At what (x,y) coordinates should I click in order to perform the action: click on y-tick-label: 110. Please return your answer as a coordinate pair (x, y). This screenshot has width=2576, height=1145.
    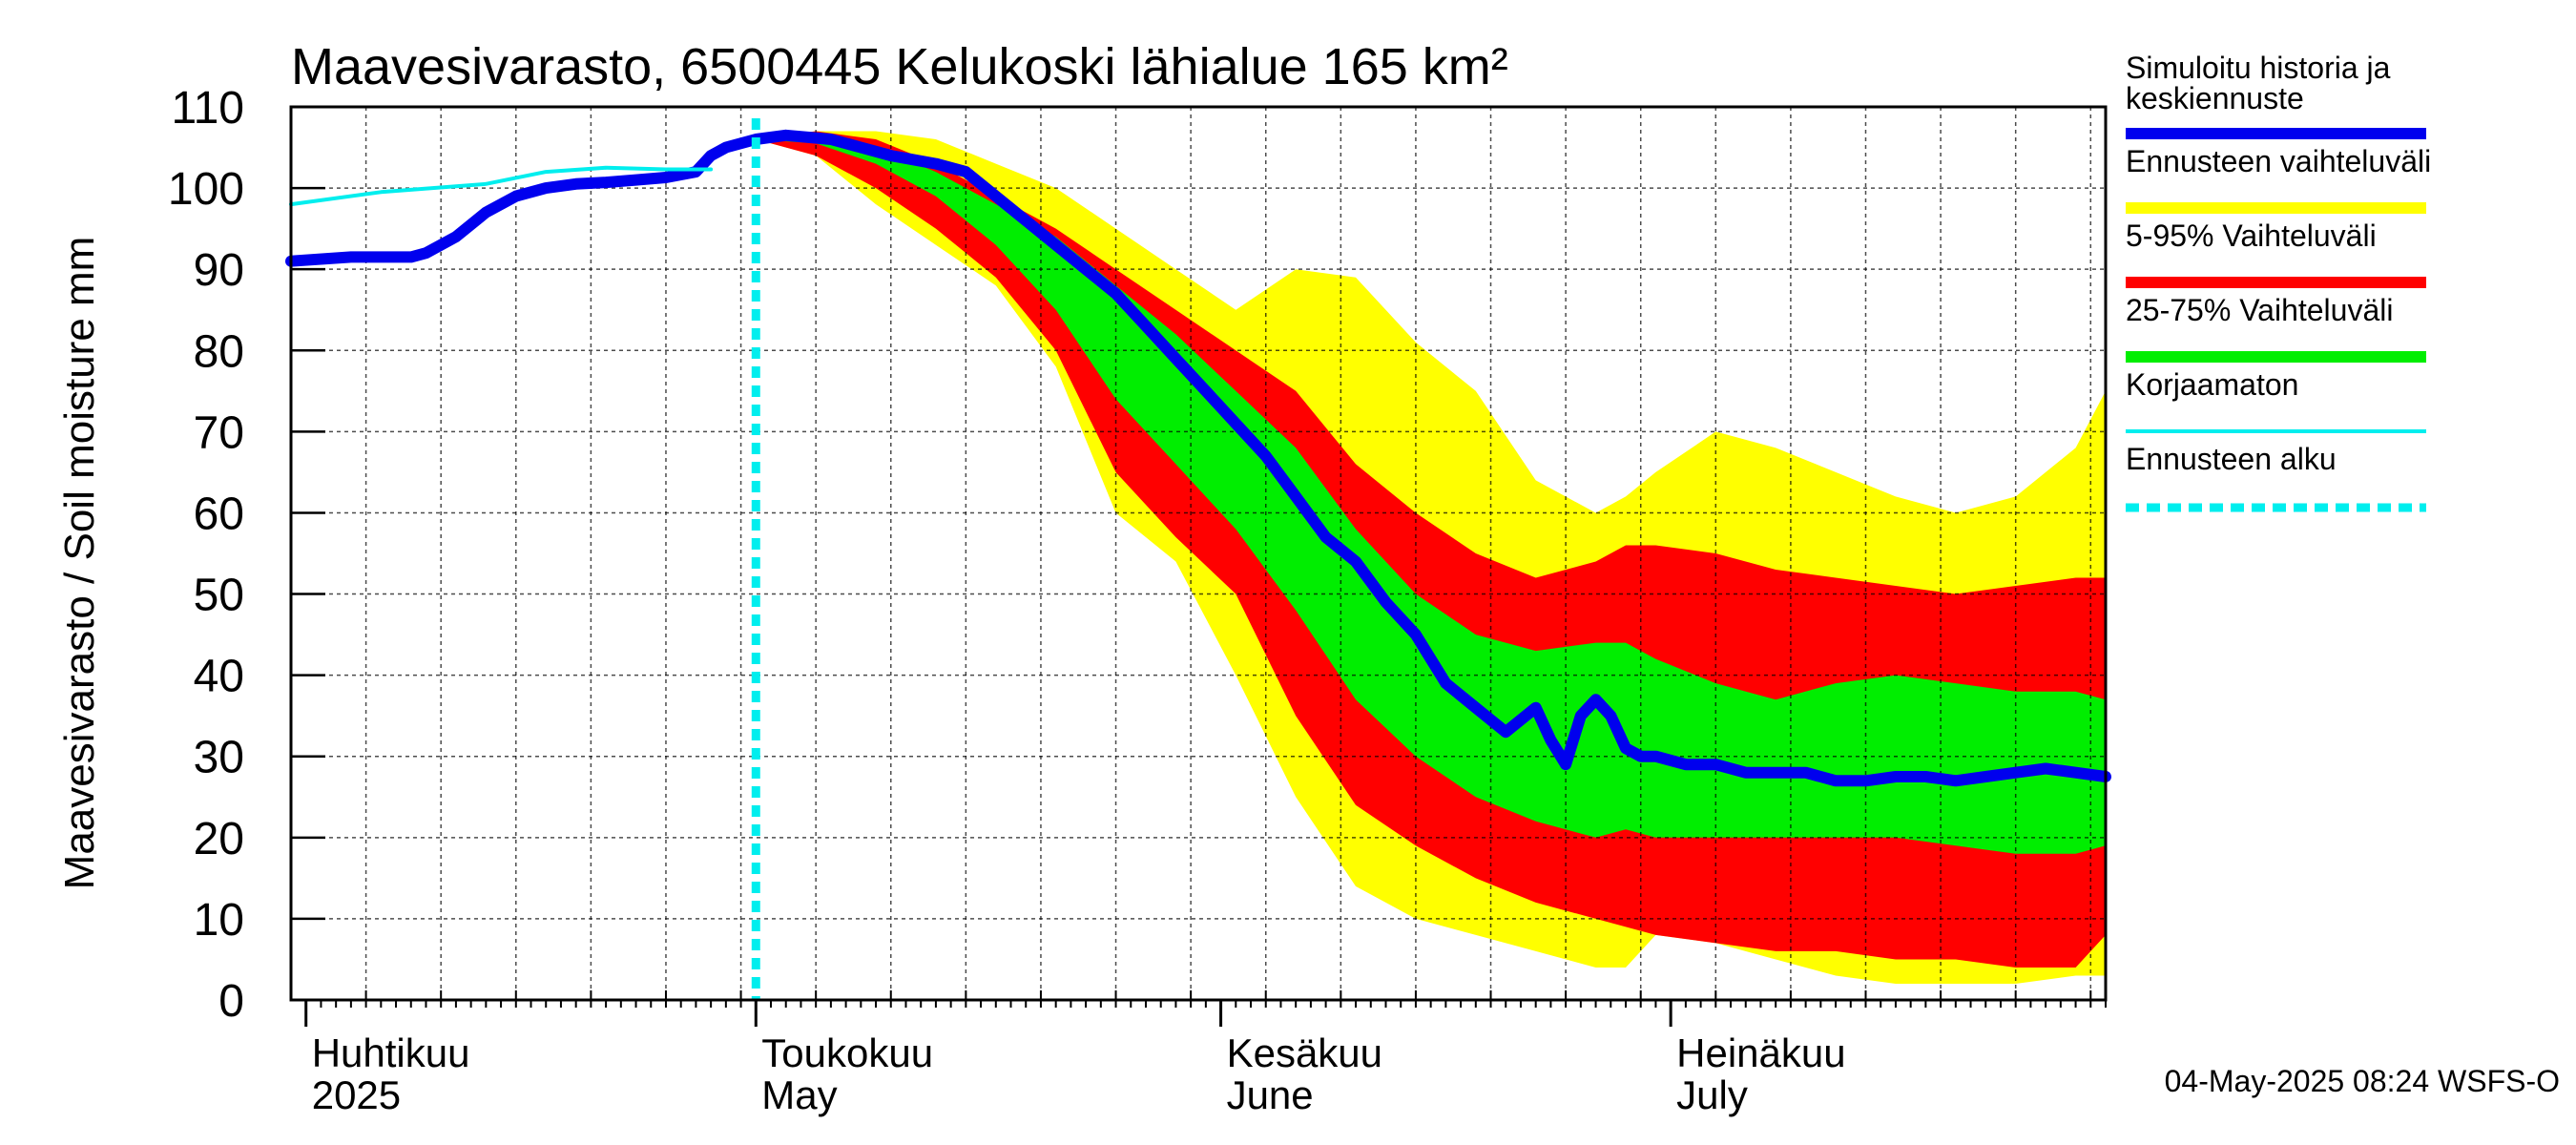
    Looking at the image, I should click on (207, 109).